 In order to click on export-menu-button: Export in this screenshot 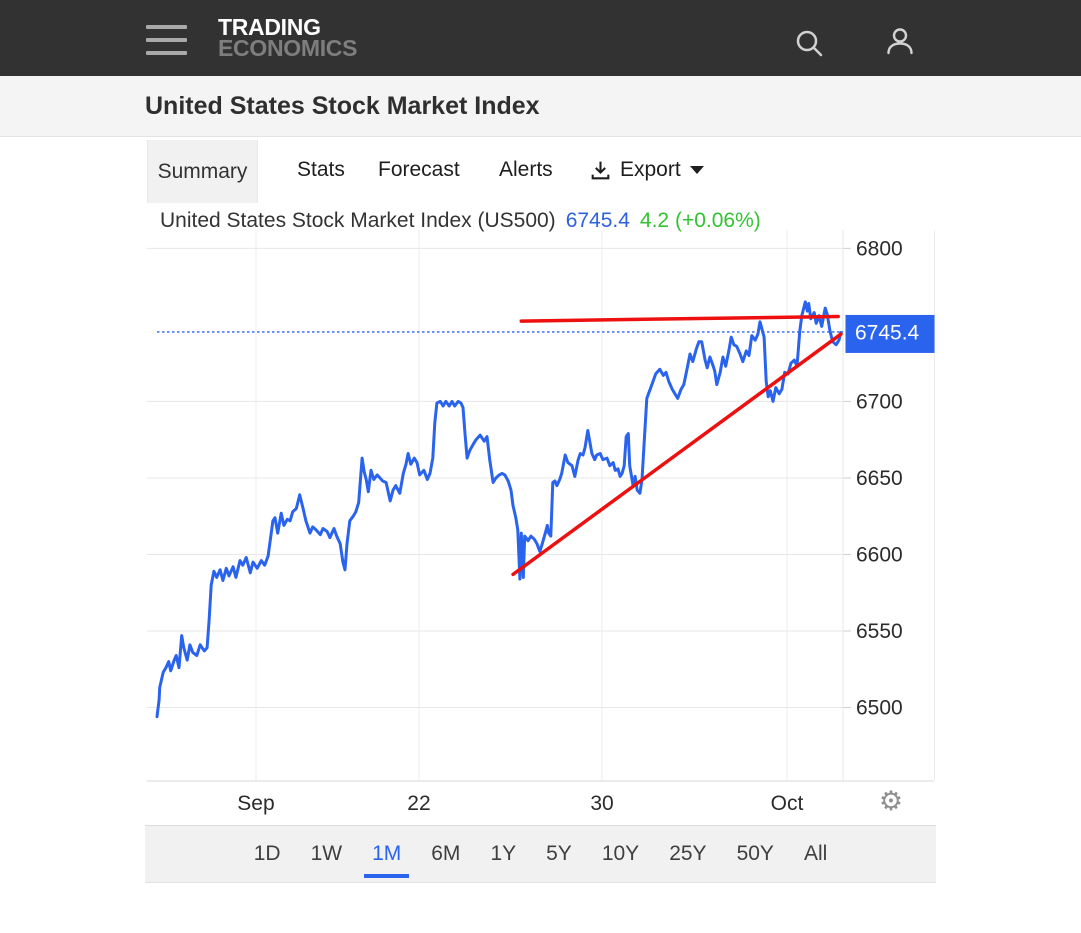, I will do `click(646, 170)`.